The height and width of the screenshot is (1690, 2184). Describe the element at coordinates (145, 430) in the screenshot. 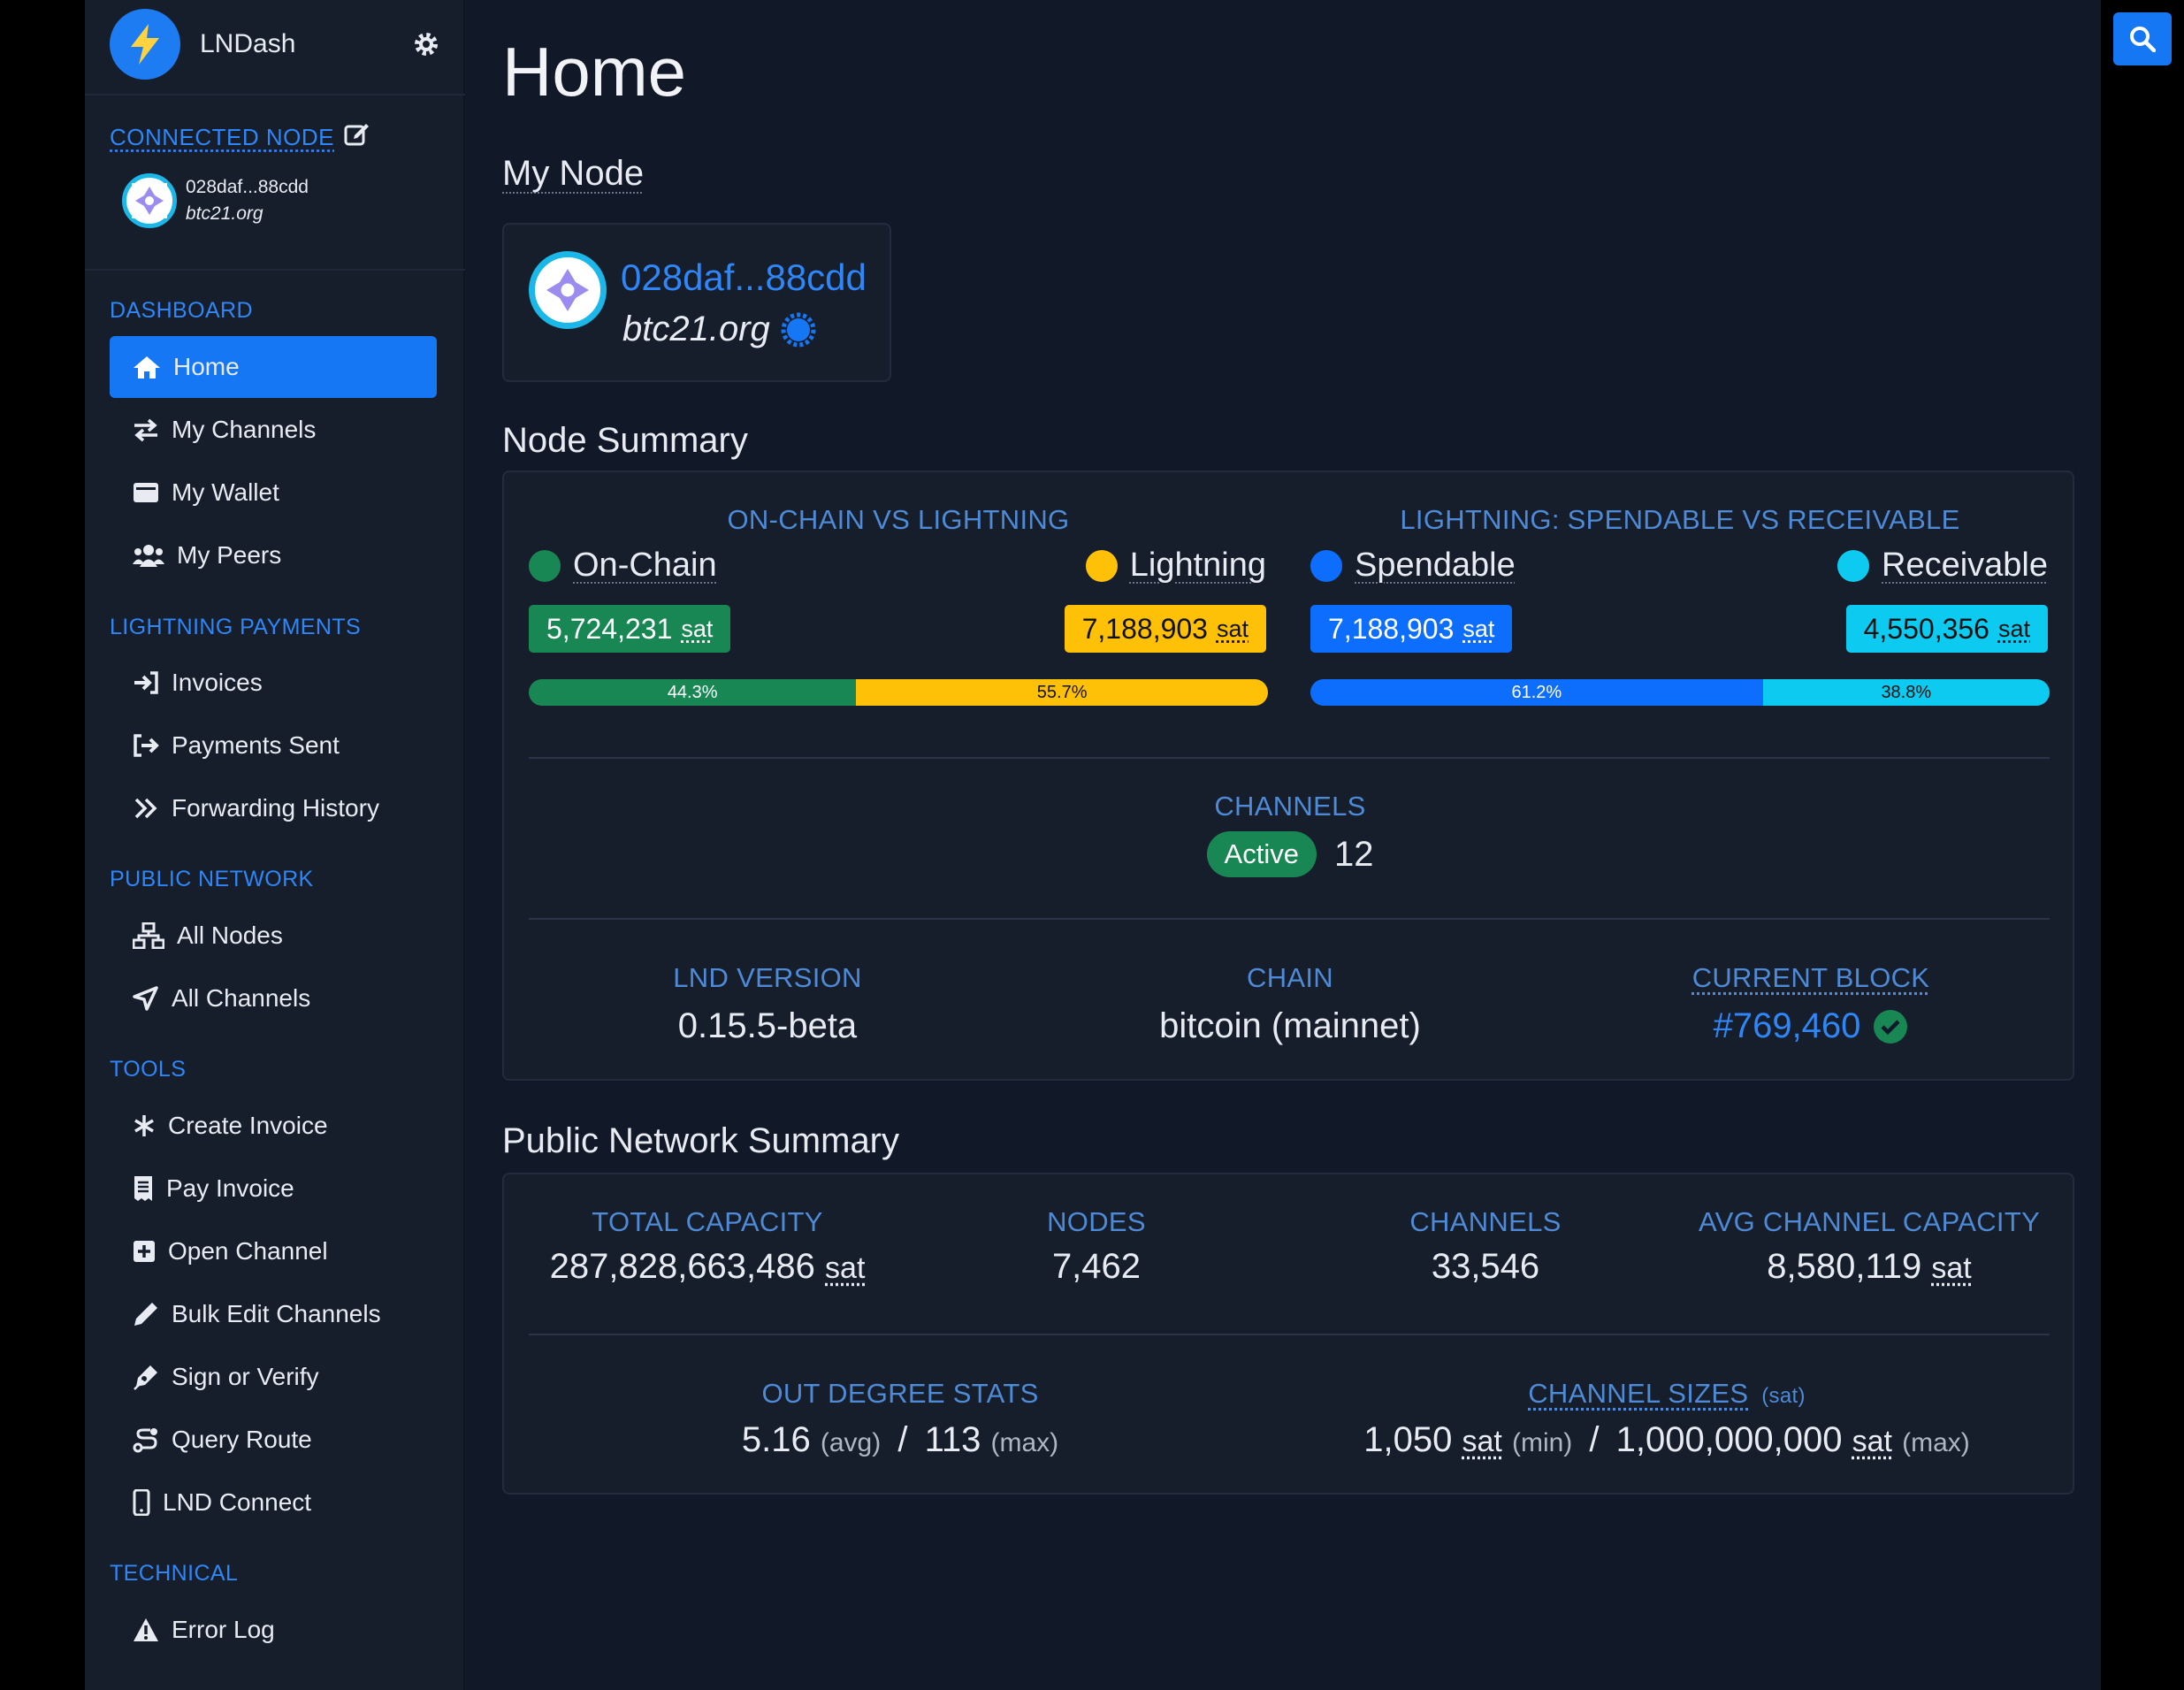

I see `exchange-icon` at that location.